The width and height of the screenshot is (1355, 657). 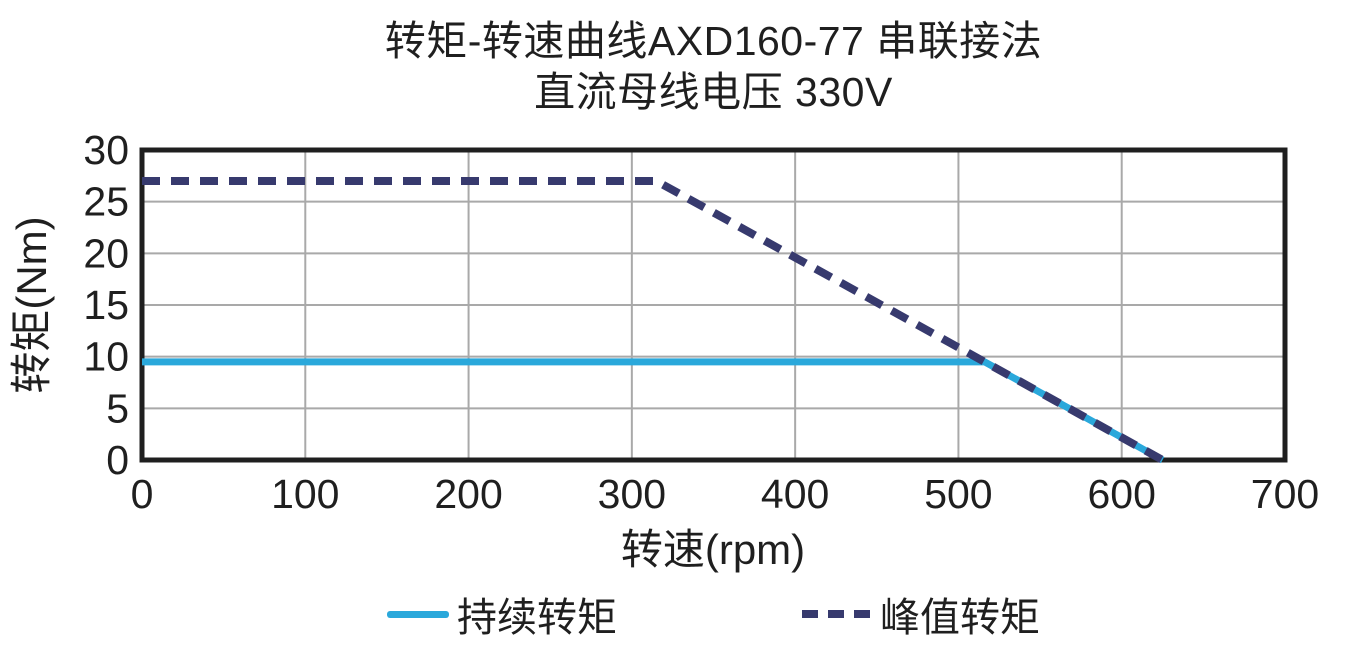 I want to click on legend-label-peak: 峰值转矩, so click(x=960, y=618).